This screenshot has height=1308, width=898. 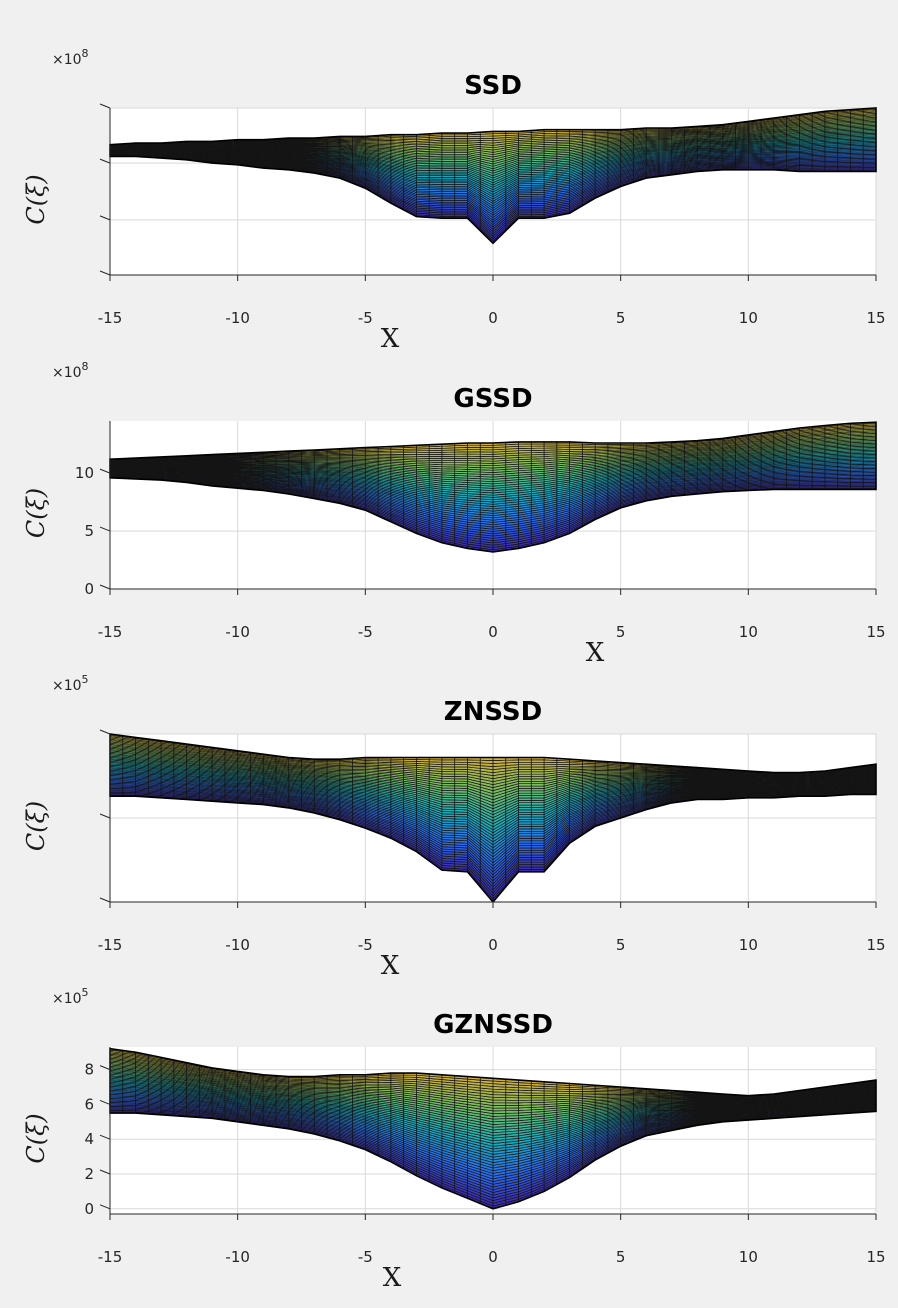 What do you see at coordinates (492, 399) in the screenshot?
I see `chart-title: GSSD` at bounding box center [492, 399].